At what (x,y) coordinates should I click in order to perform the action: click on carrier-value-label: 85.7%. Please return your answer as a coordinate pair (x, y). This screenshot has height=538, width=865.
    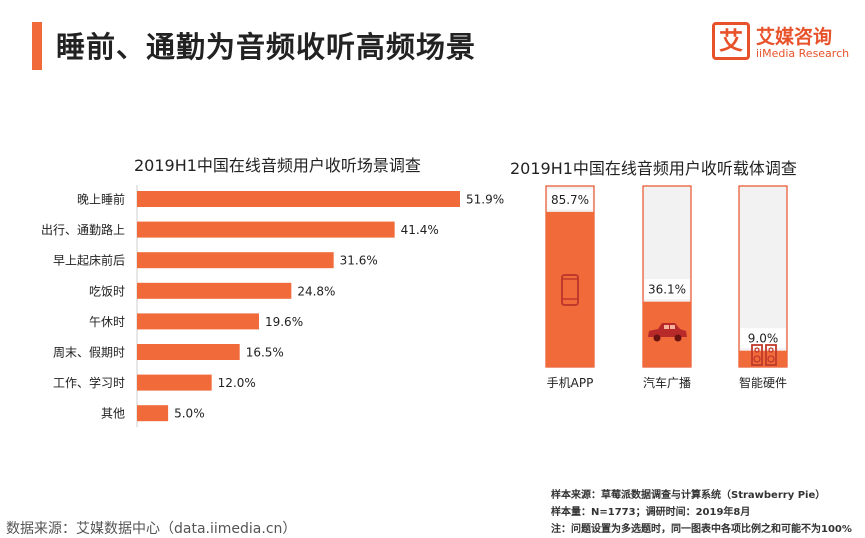
    Looking at the image, I should click on (570, 200).